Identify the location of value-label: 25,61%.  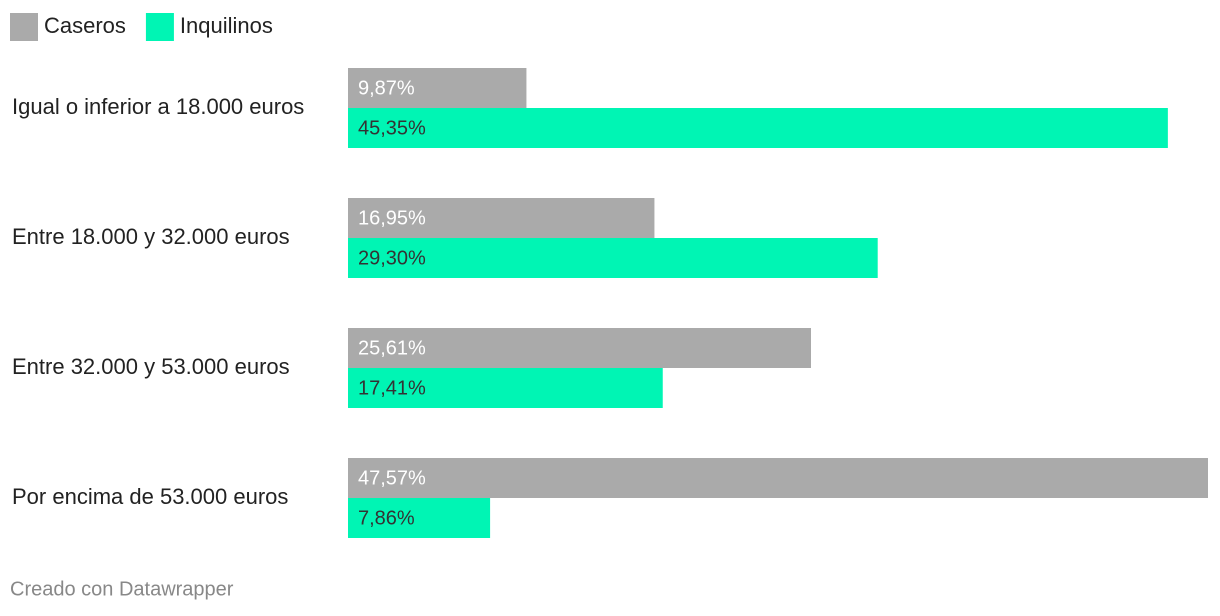
(392, 348).